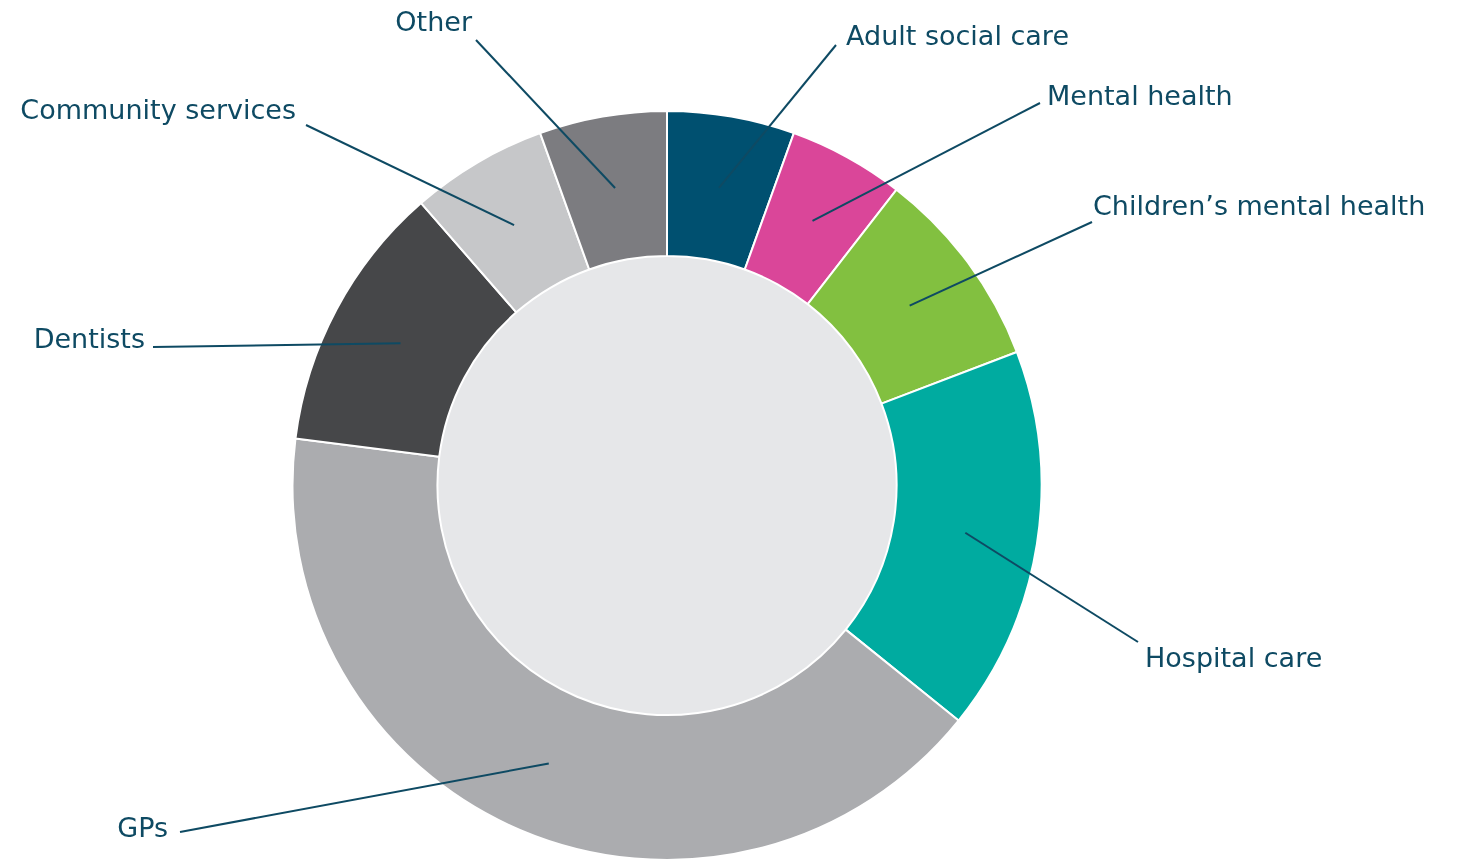 This screenshot has width=1464, height=861. Describe the element at coordinates (142, 828) in the screenshot. I see `slice-label: GPs` at that location.